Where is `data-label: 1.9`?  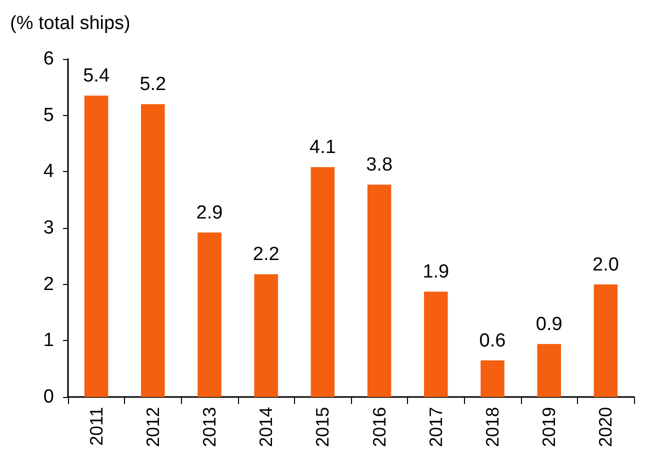 data-label: 1.9 is located at coordinates (436, 272).